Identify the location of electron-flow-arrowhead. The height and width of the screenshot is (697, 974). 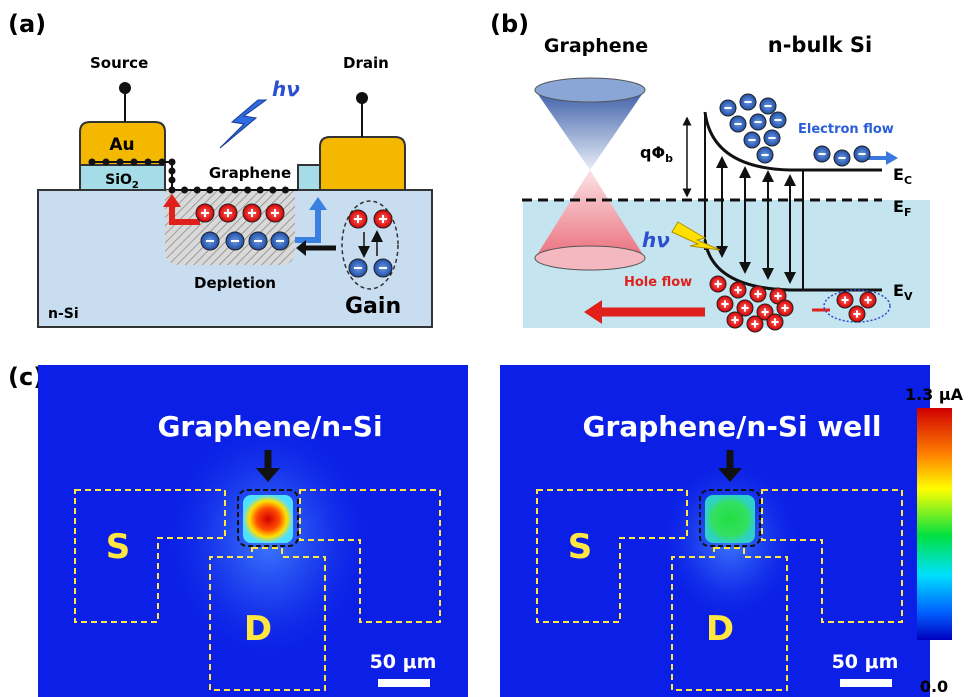
(892, 158).